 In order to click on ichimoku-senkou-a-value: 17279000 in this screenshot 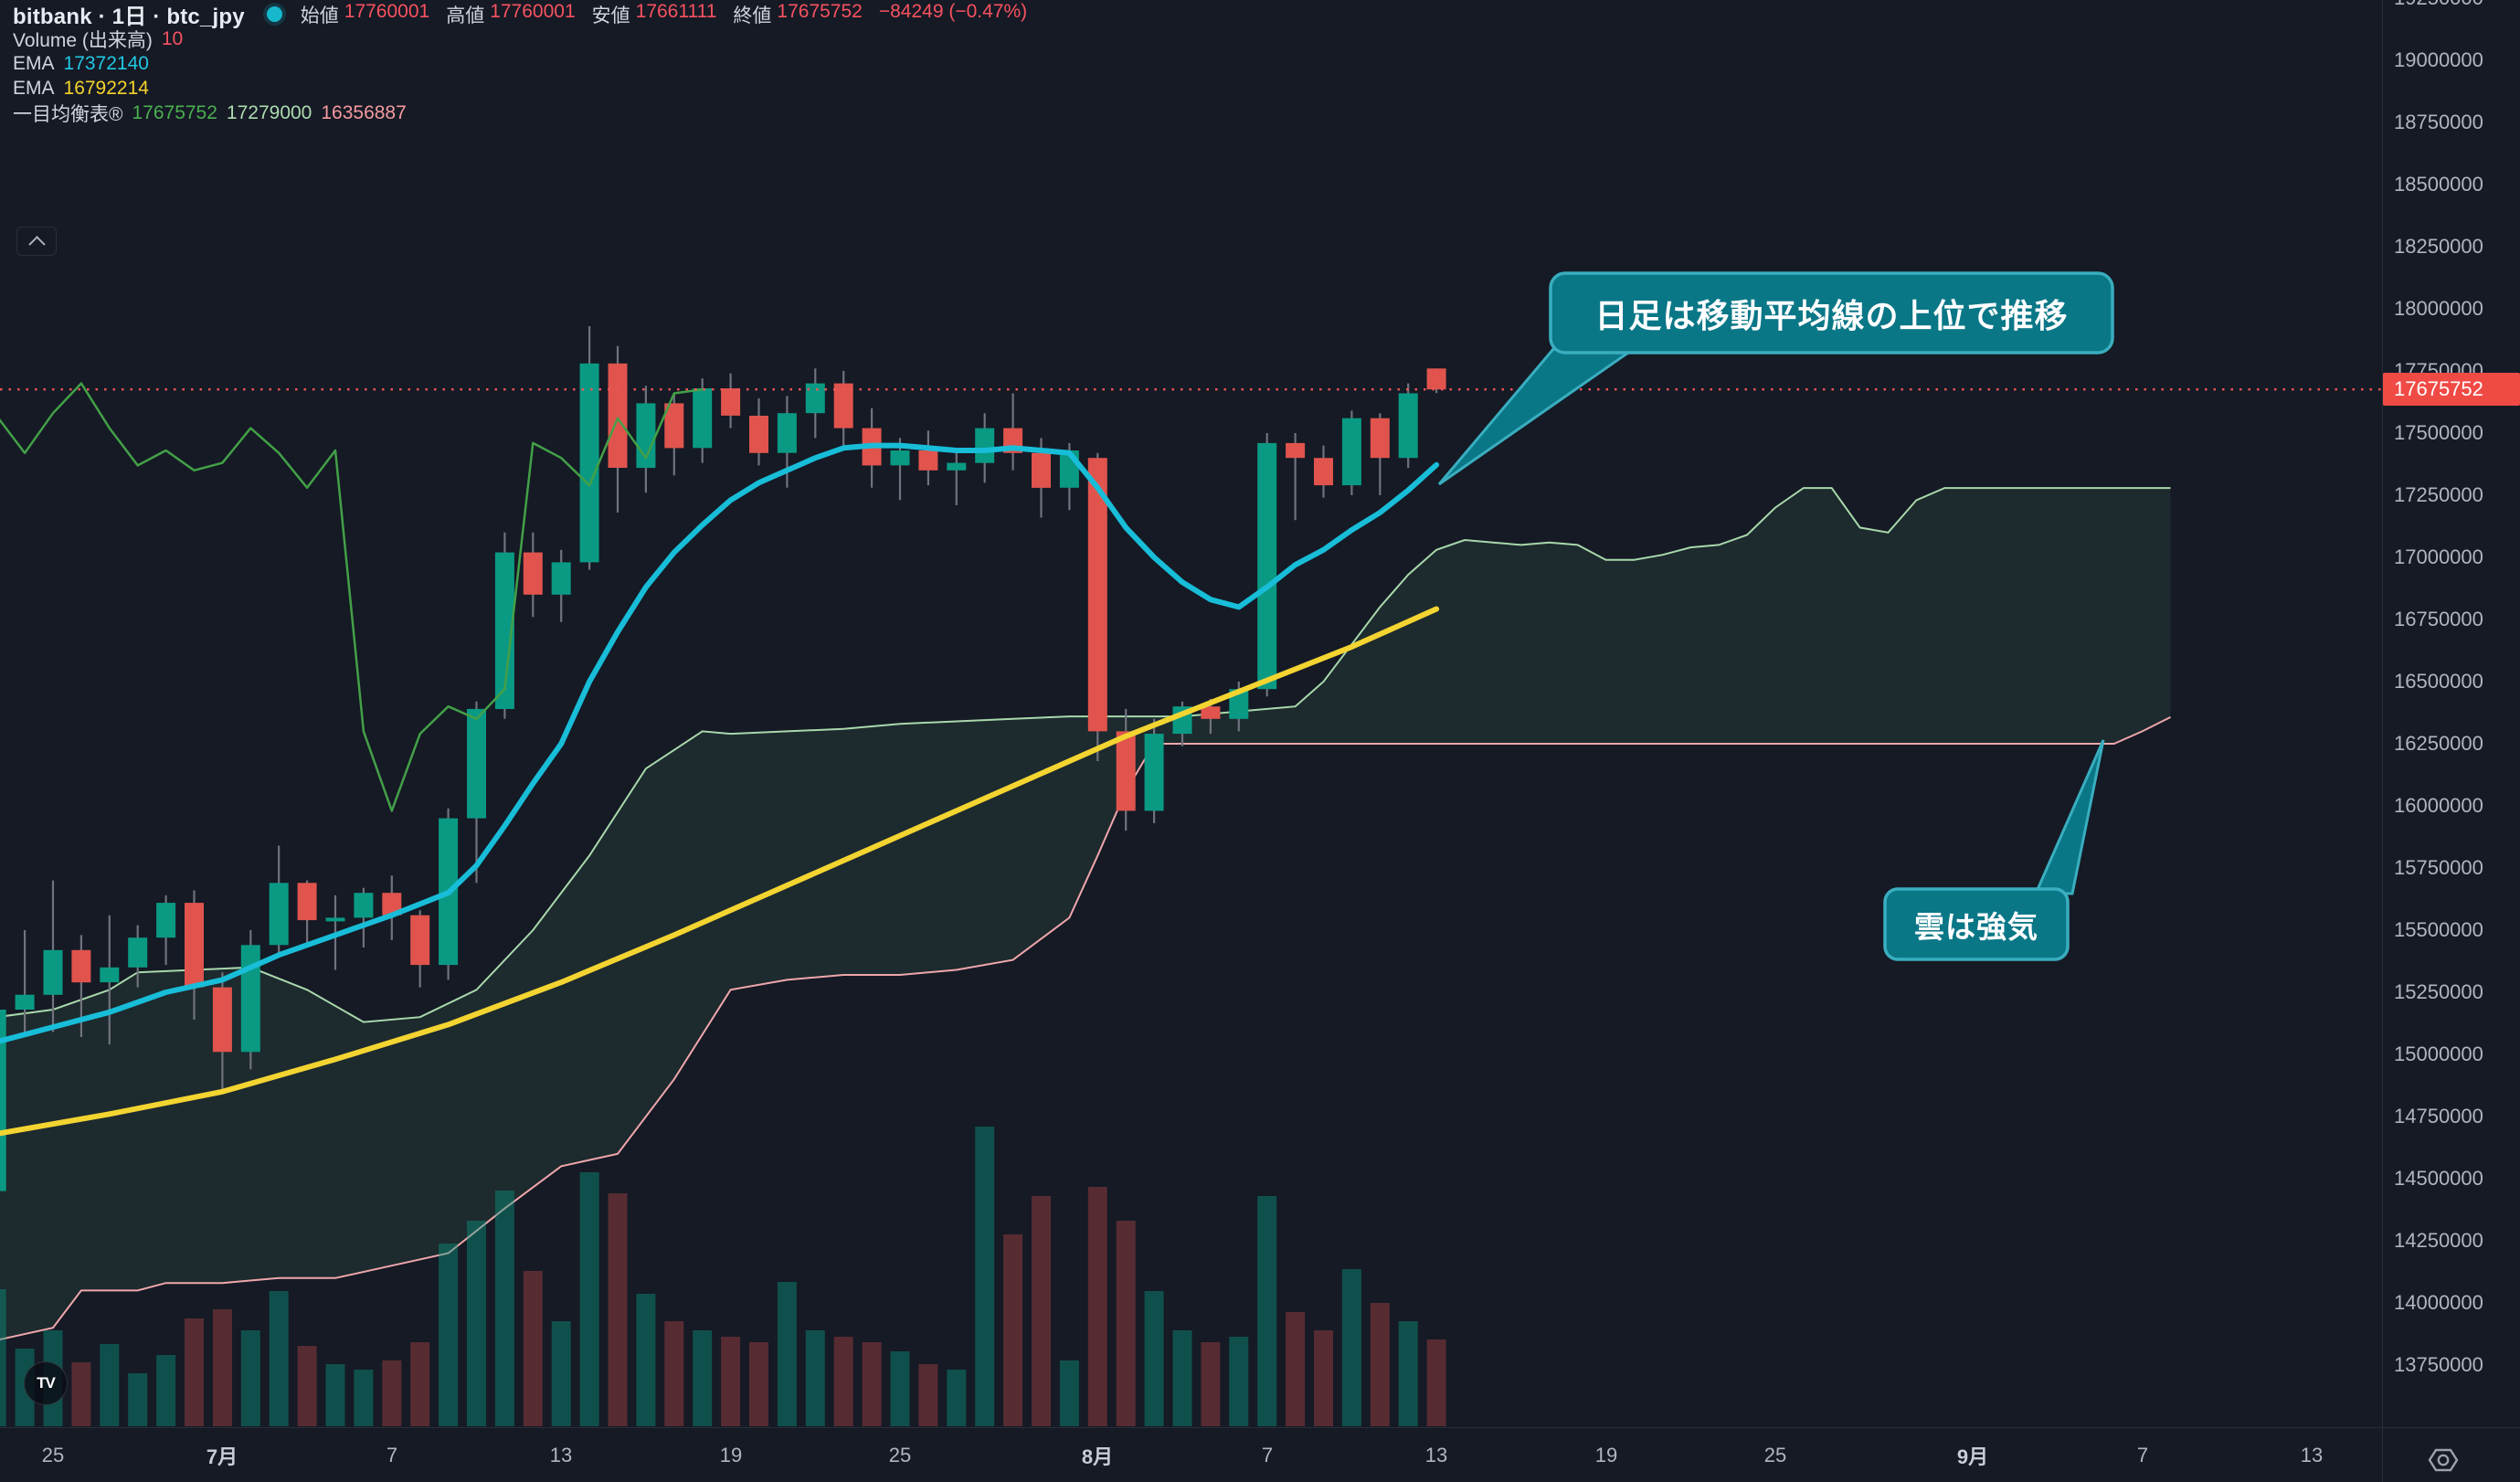, I will do `click(269, 112)`.